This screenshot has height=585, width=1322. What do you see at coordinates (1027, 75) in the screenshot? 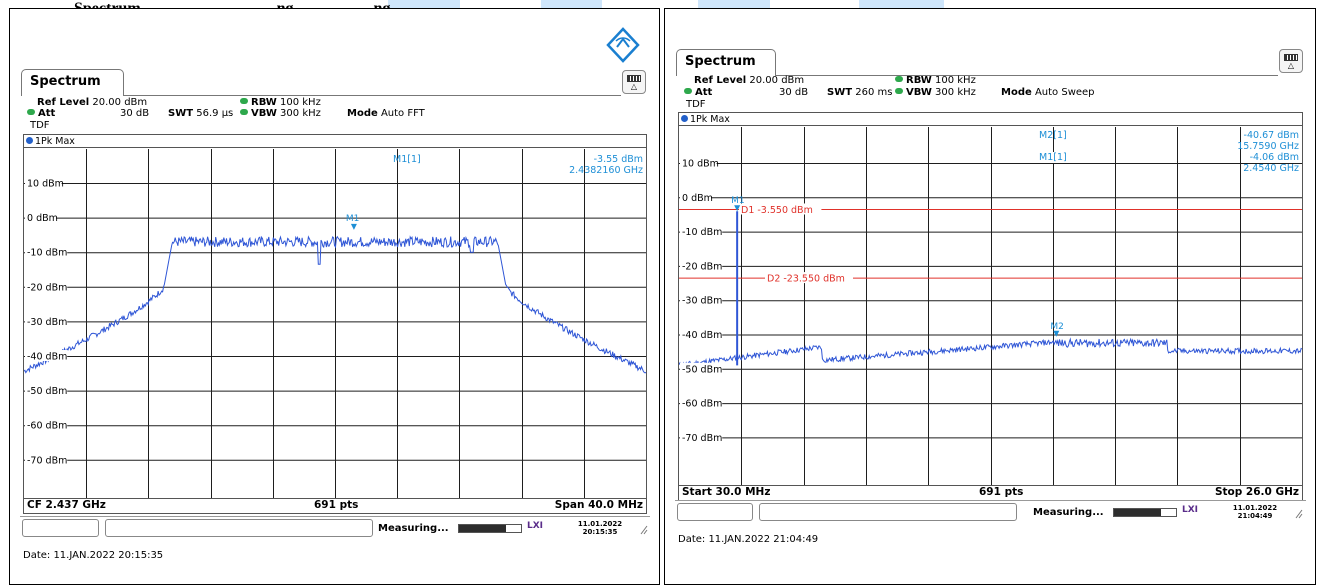
I see `tab-underline` at bounding box center [1027, 75].